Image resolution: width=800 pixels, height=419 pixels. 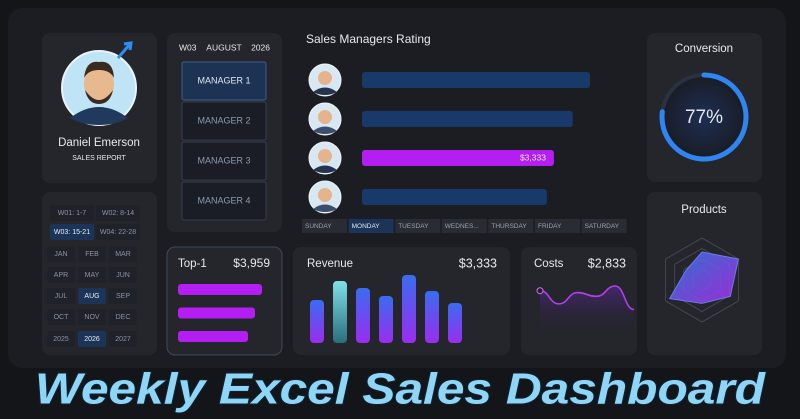 I want to click on week-label: W02: 8-14, so click(x=118, y=213).